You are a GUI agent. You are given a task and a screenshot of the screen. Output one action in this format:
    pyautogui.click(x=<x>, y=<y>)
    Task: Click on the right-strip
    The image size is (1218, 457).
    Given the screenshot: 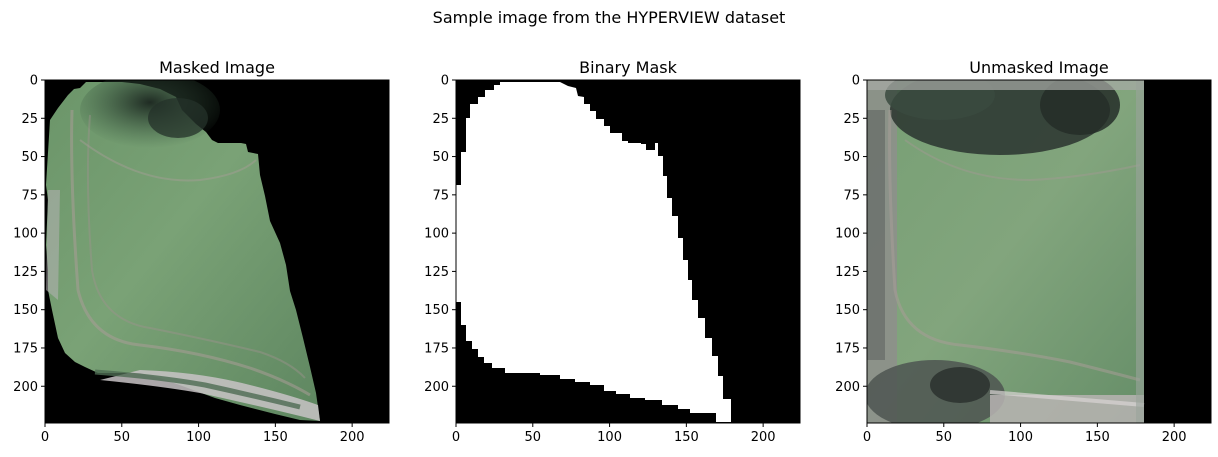 What is the action you would take?
    pyautogui.click(x=1140, y=251)
    